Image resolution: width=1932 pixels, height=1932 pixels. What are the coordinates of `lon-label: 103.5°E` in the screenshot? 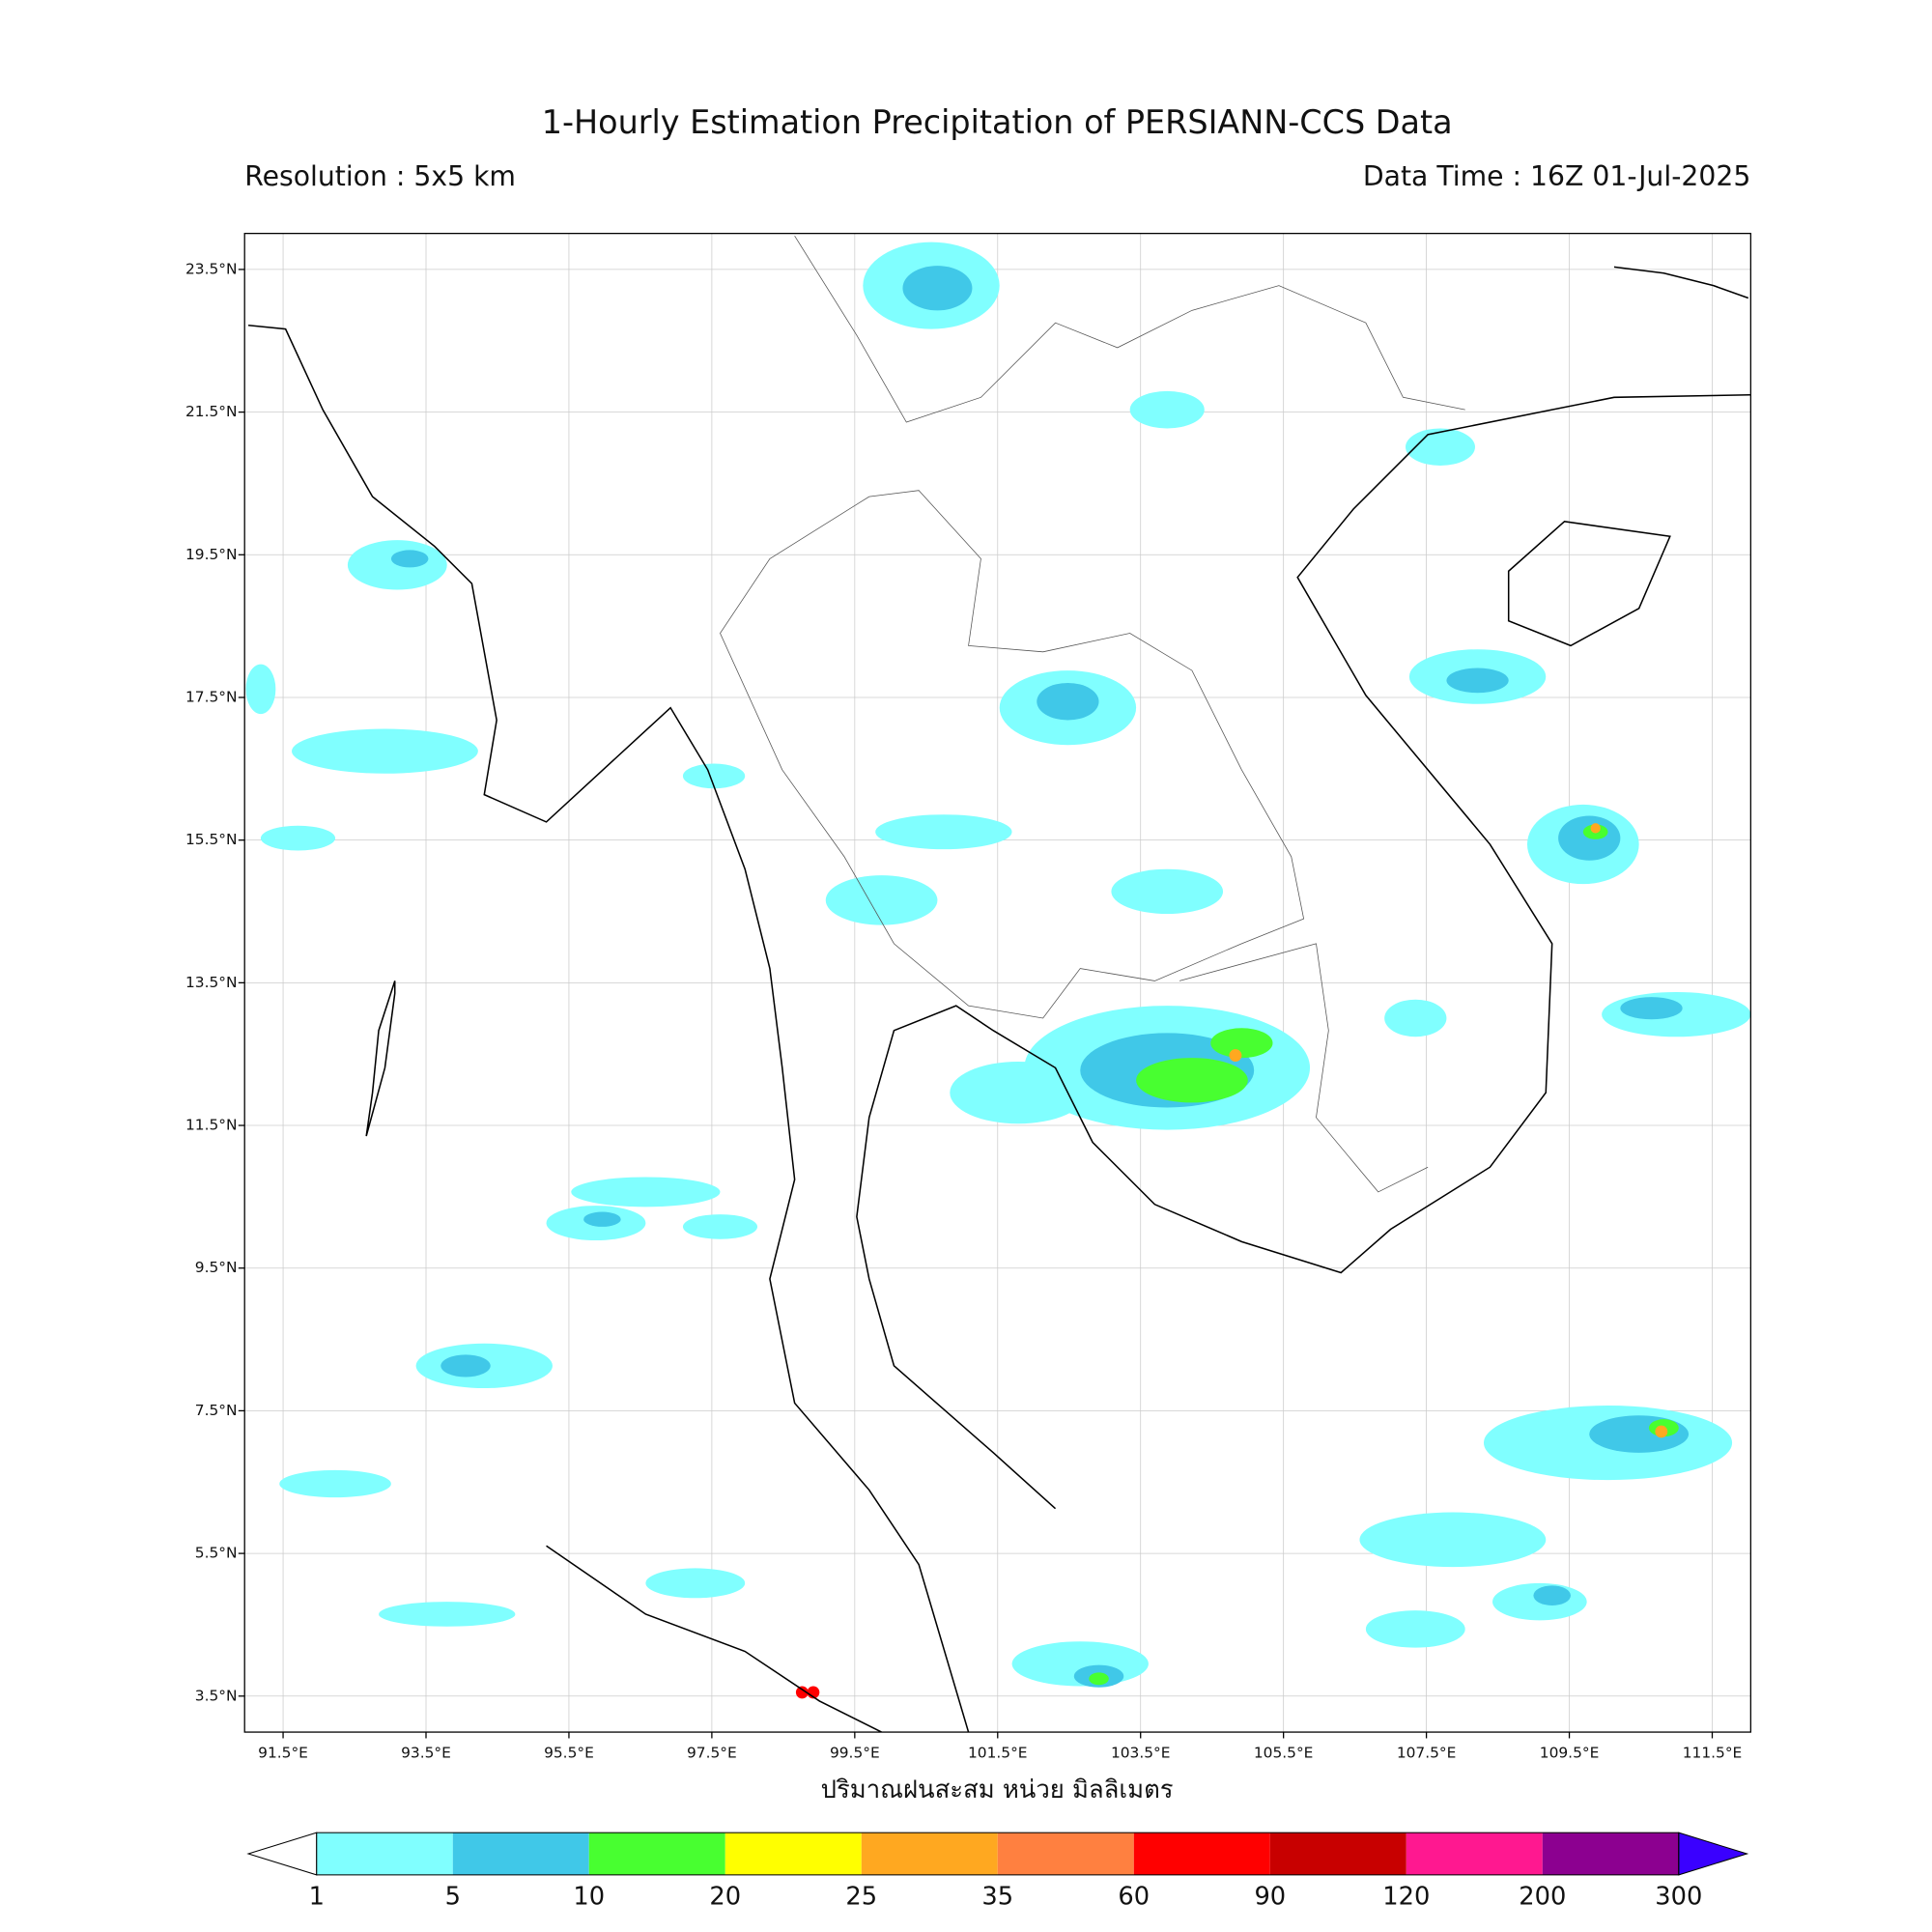 It's located at (1141, 1752).